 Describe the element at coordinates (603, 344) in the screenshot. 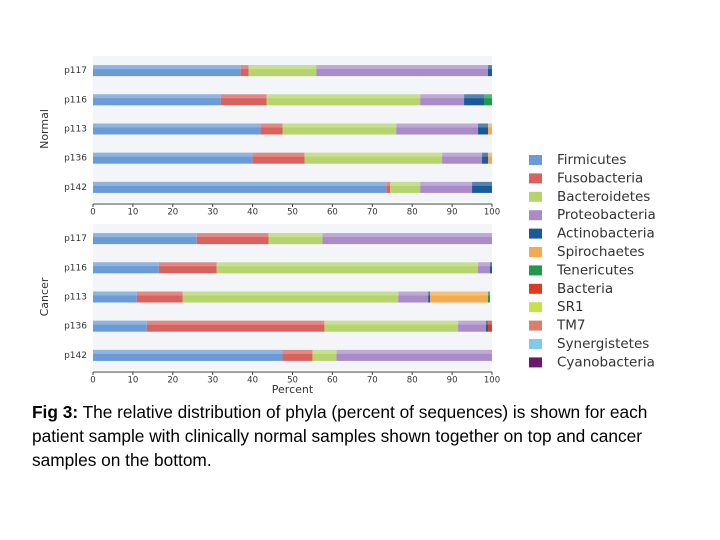

I see `legend-label: Synergistetes` at that location.